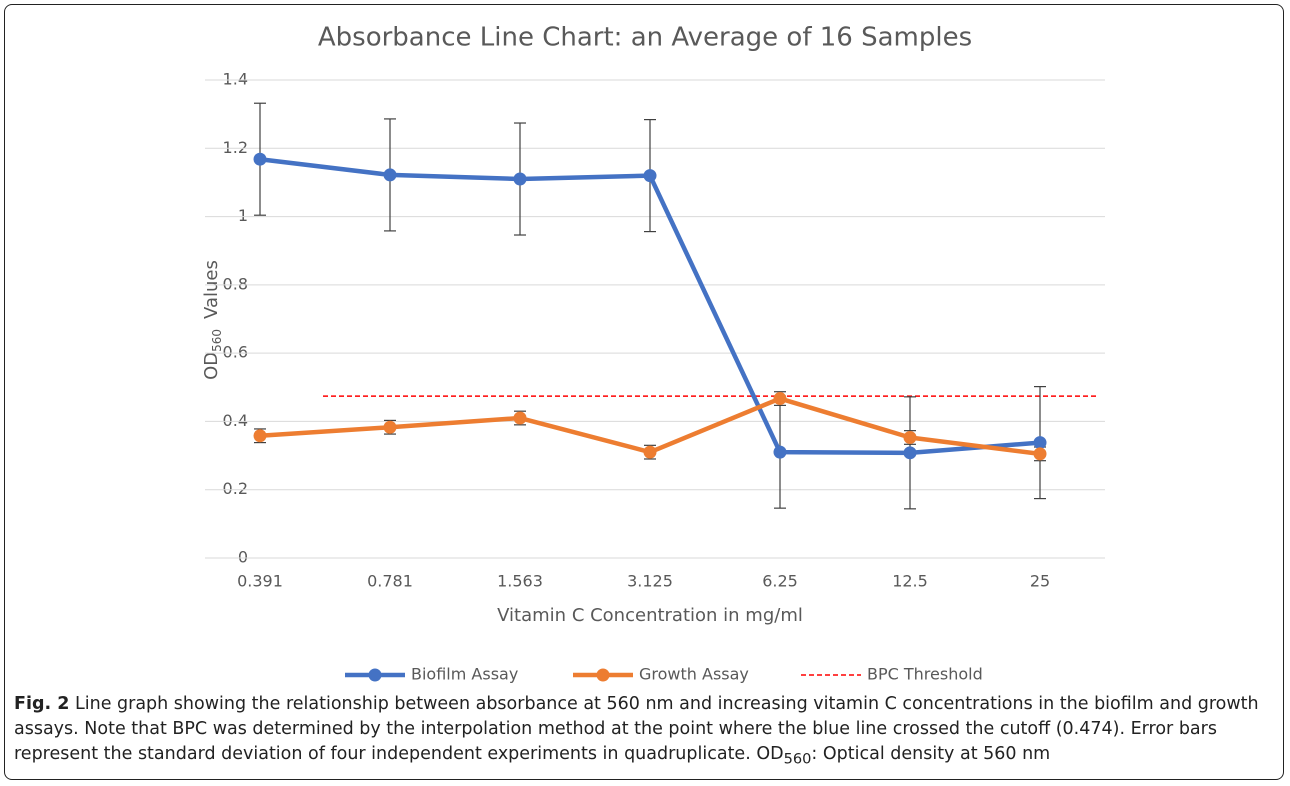 The width and height of the screenshot is (1290, 786). Describe the element at coordinates (235, 488) in the screenshot. I see `y-tick-label: 0.2` at that location.